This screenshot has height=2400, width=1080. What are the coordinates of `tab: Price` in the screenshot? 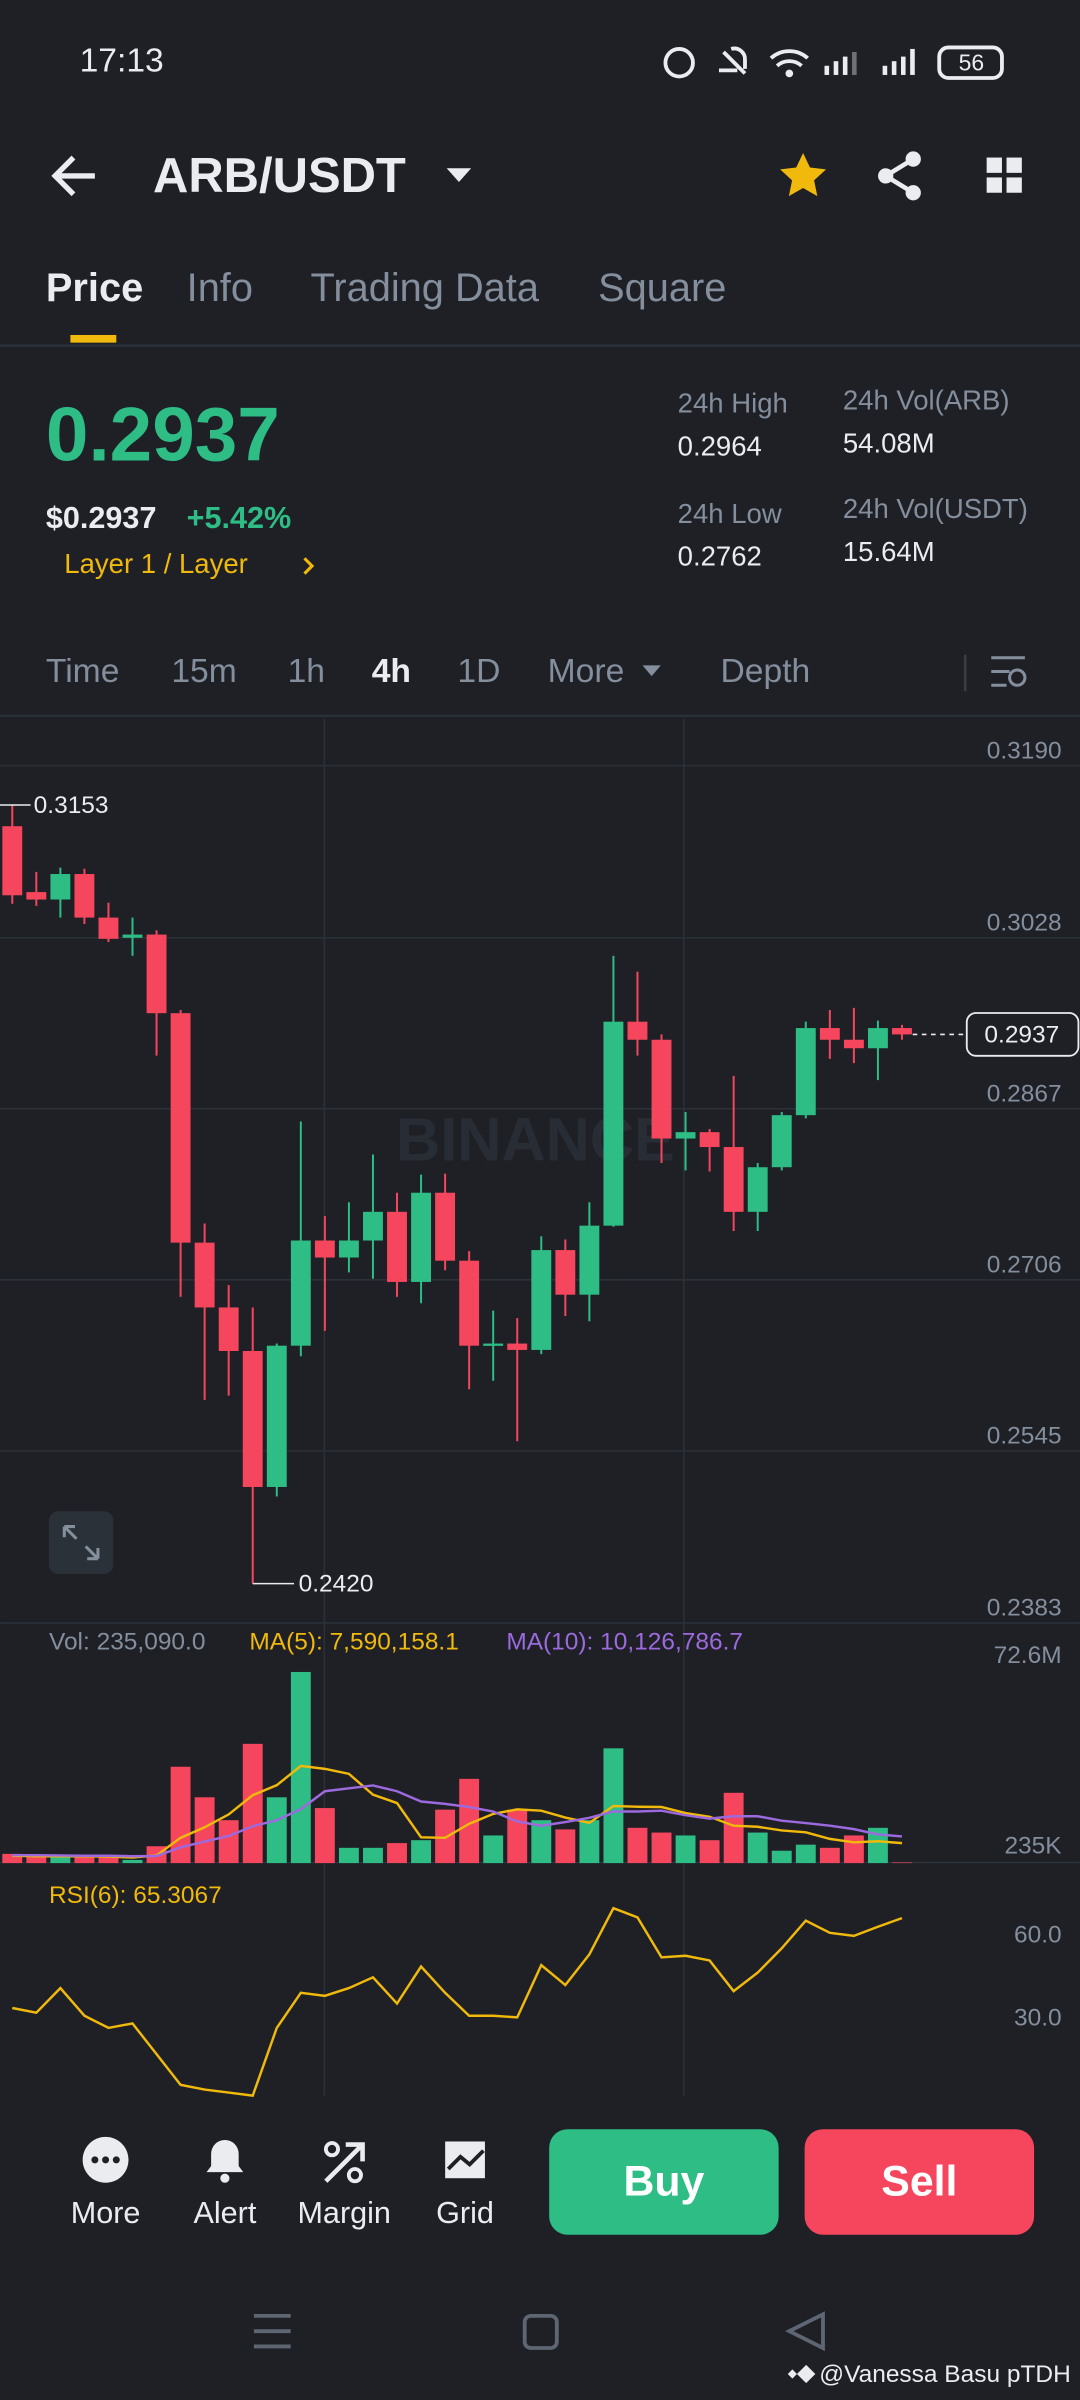 It's located at (94, 288).